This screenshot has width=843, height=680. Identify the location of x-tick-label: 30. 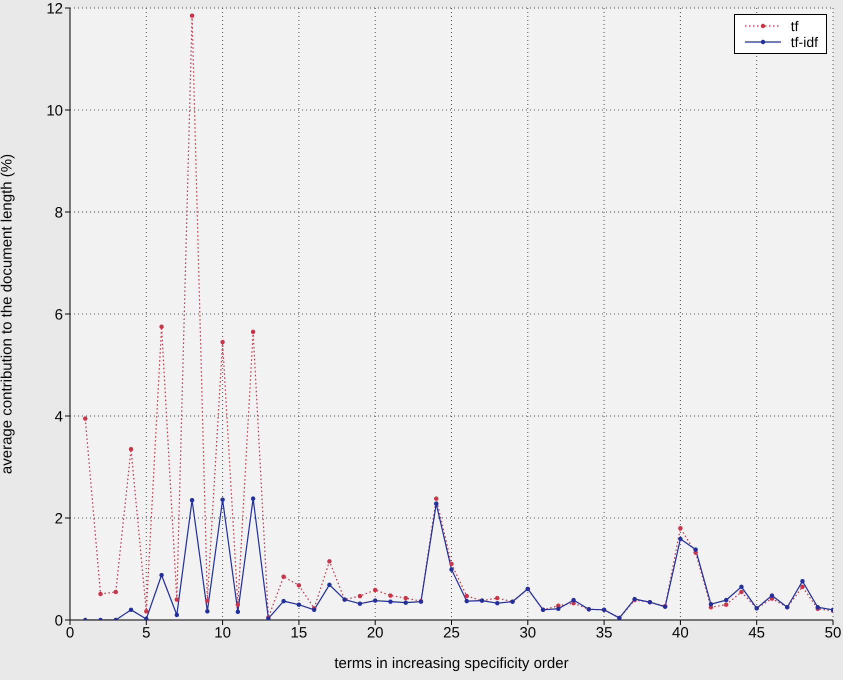
(527, 633).